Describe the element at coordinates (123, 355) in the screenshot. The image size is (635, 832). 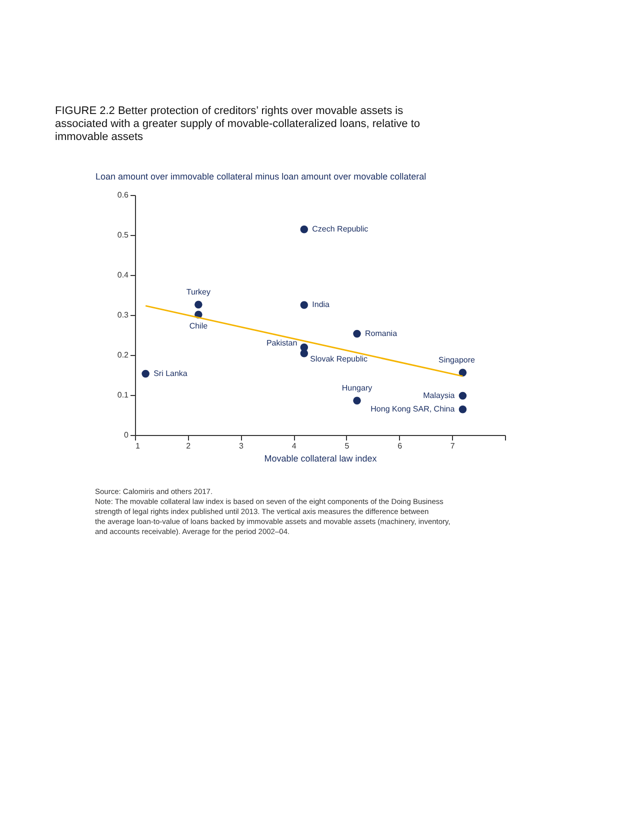
I see `y-tick-label: 0.2` at that location.